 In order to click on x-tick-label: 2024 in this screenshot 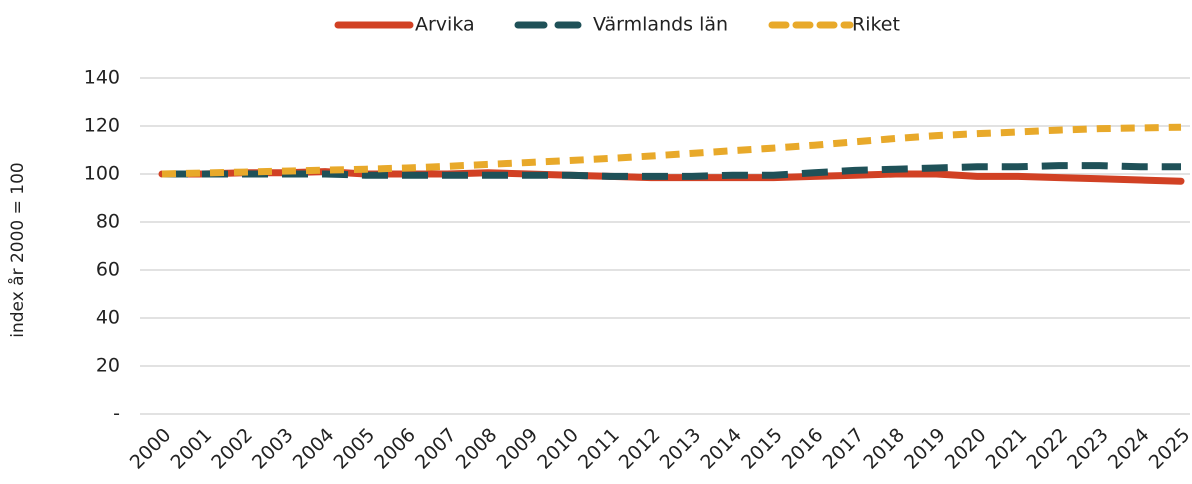, I will do `click(1129, 449)`.